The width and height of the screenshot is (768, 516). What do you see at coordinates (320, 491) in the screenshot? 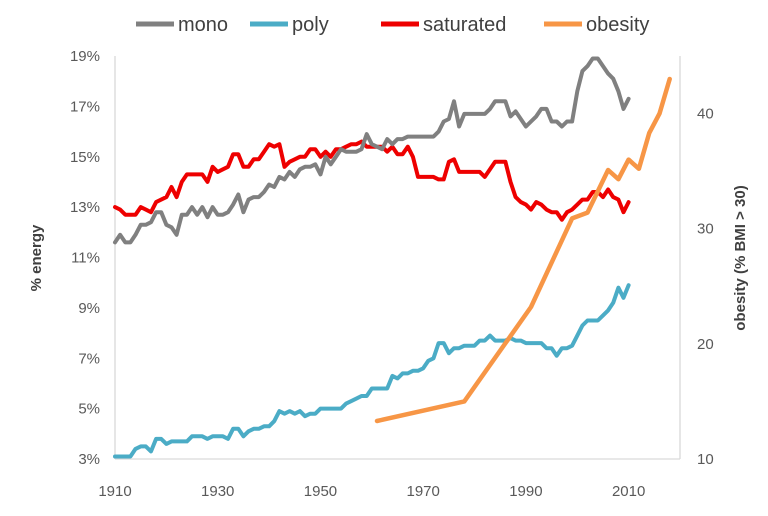
I see `x-tick-label: 1950` at bounding box center [320, 491].